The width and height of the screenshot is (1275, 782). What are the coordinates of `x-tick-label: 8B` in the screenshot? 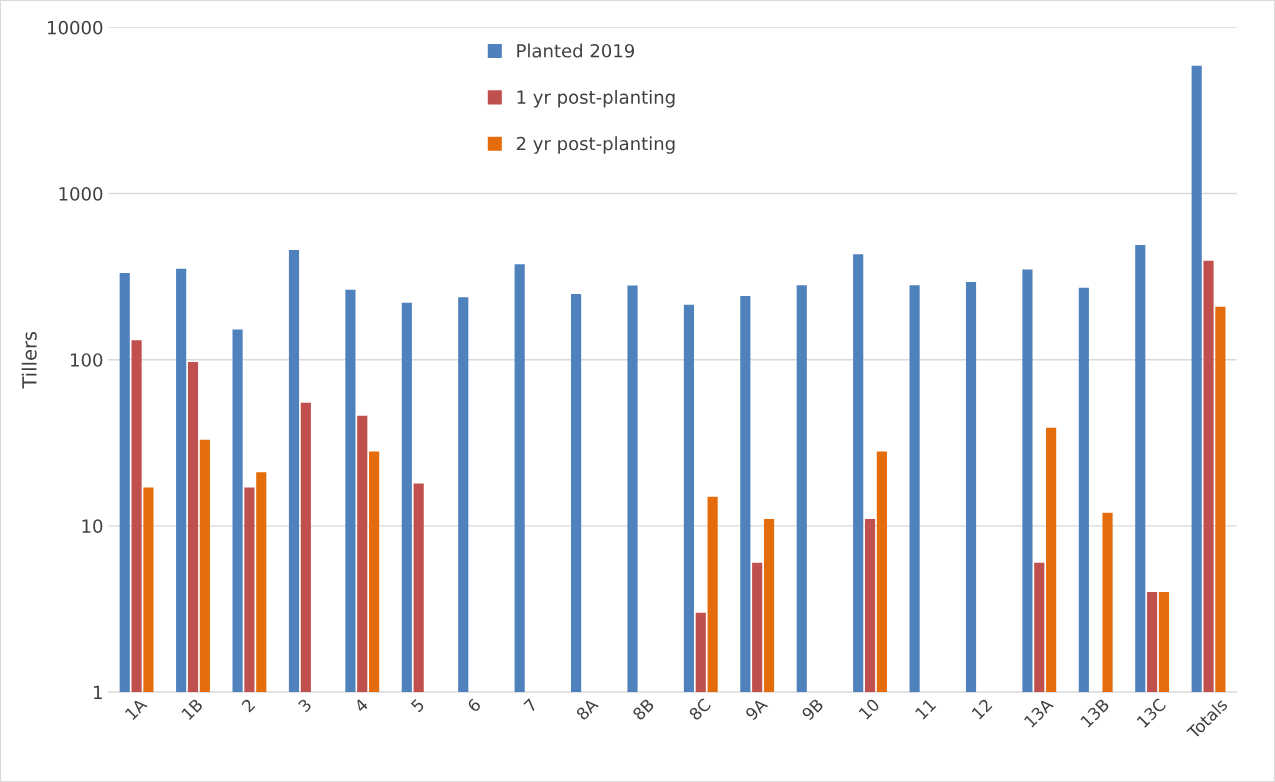 It's located at (643, 709).